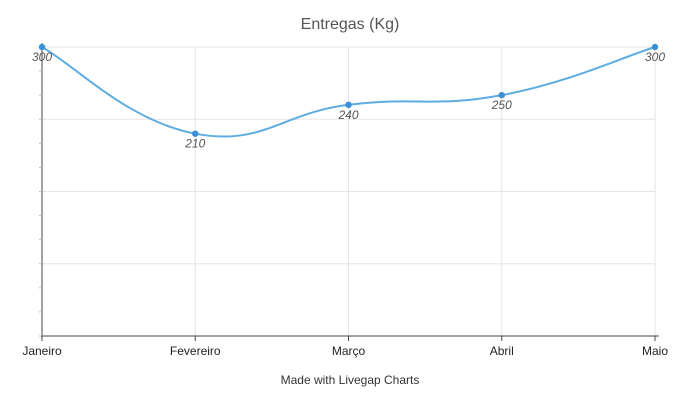  I want to click on x-axis-tick-label: Março, so click(349, 351).